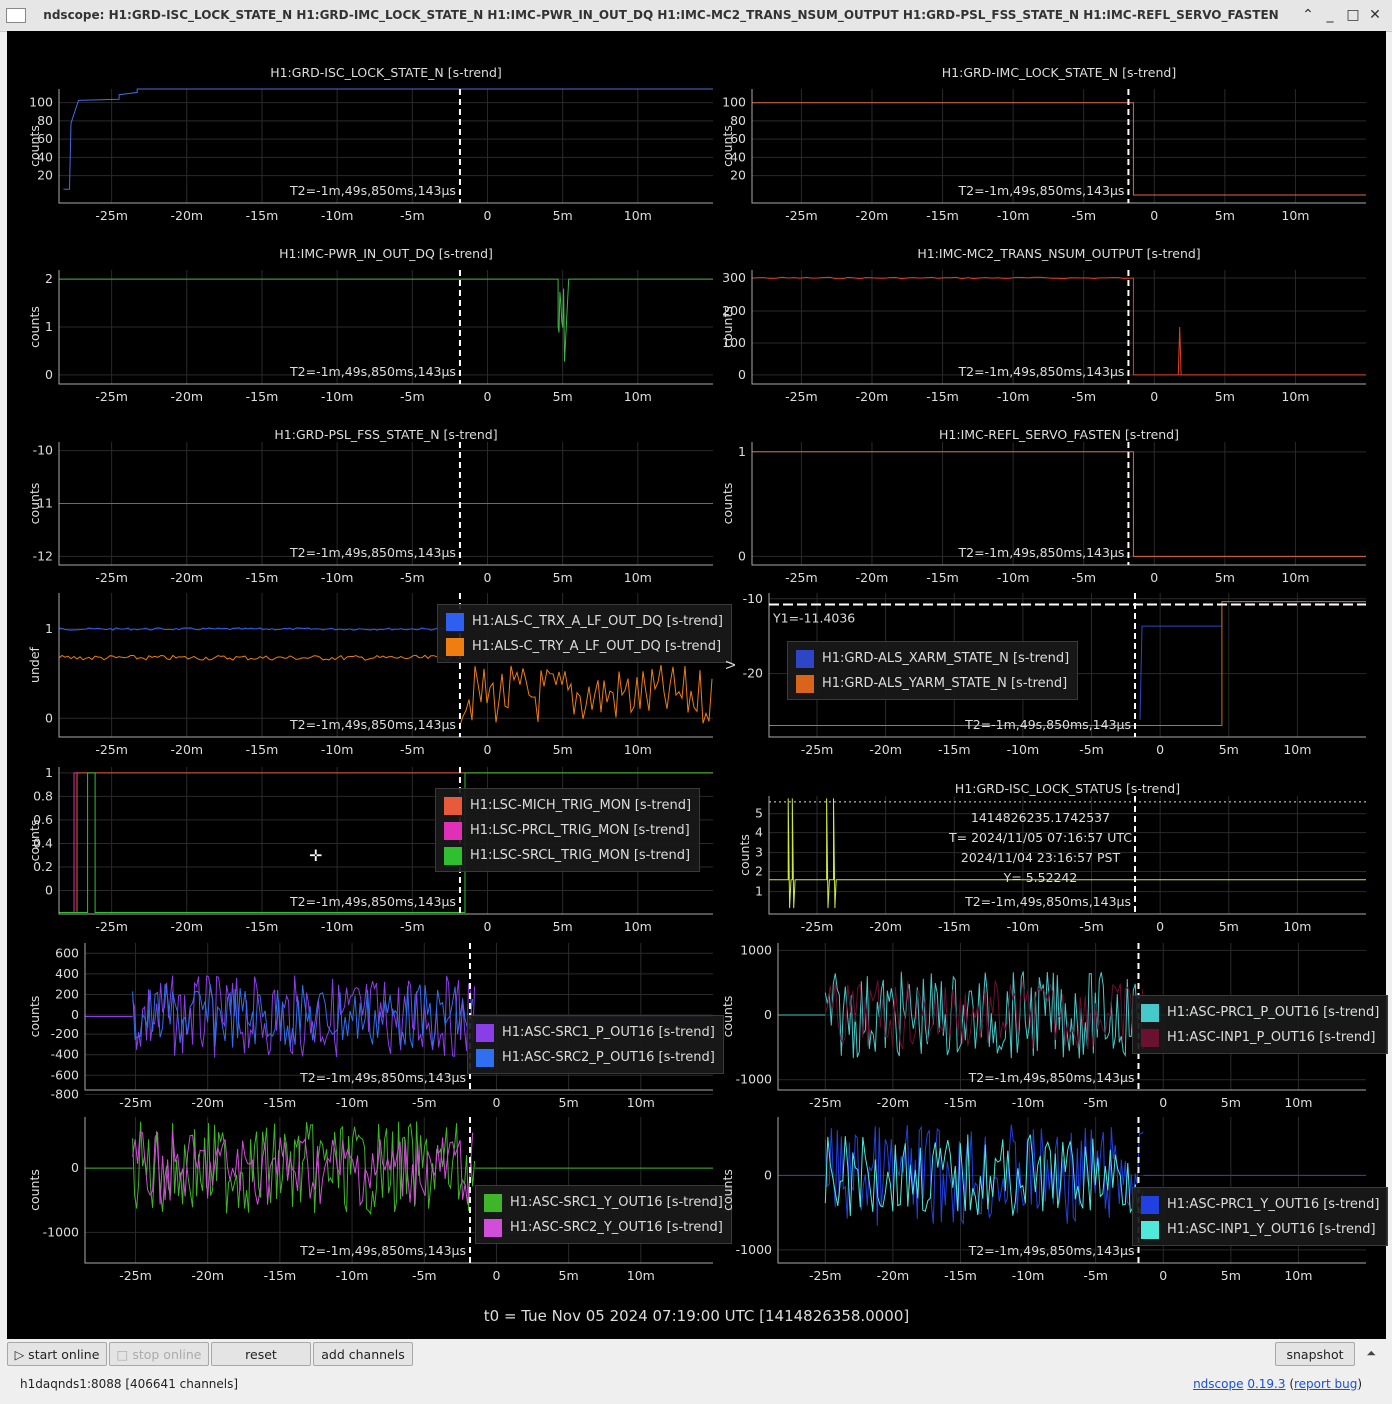 Image resolution: width=1392 pixels, height=1404 pixels. Describe the element at coordinates (584, 621) in the screenshot. I see `legend-entry: H1:ALS-C_TRX_A_LF_OUT_DQ [s-trend]` at that location.